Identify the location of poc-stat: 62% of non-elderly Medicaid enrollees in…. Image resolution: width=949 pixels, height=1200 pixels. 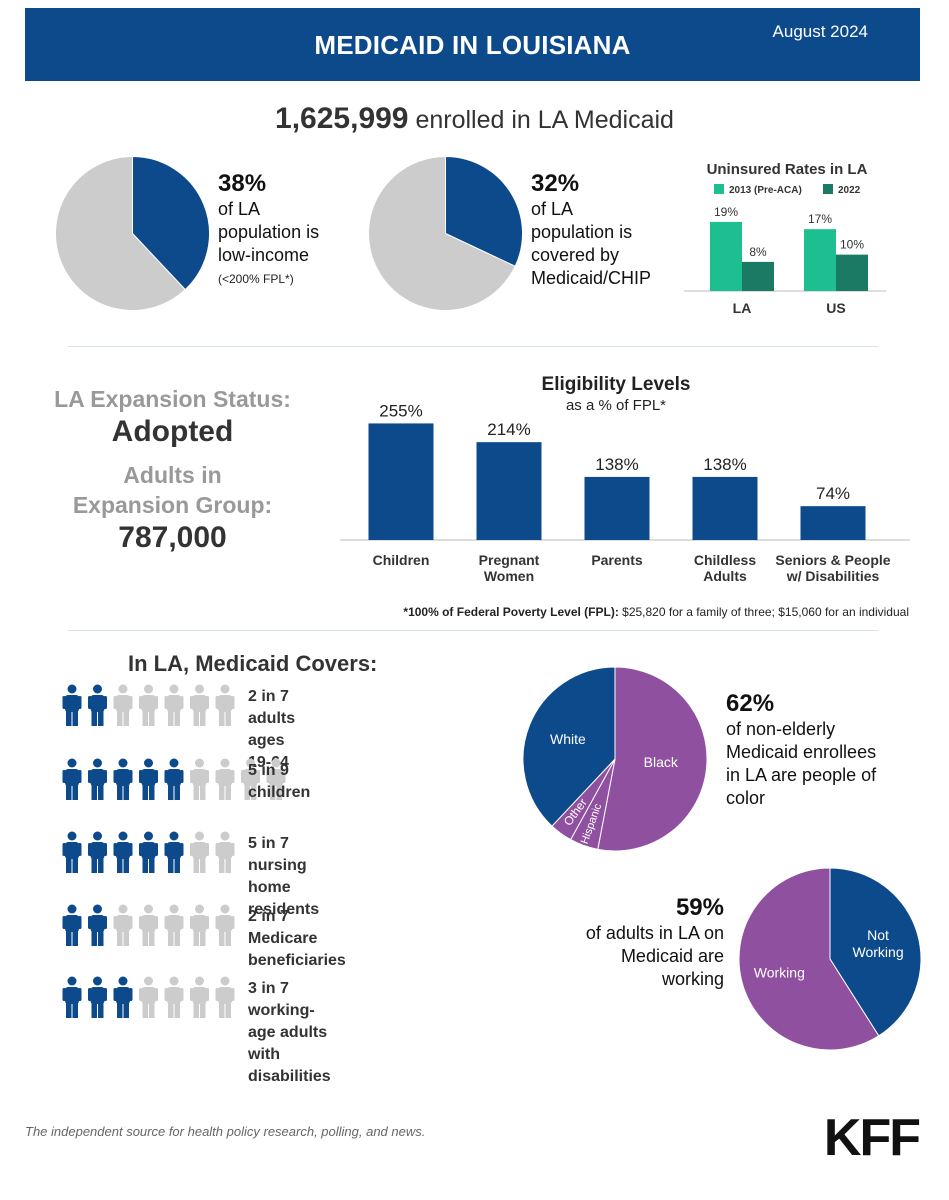
(801, 750).